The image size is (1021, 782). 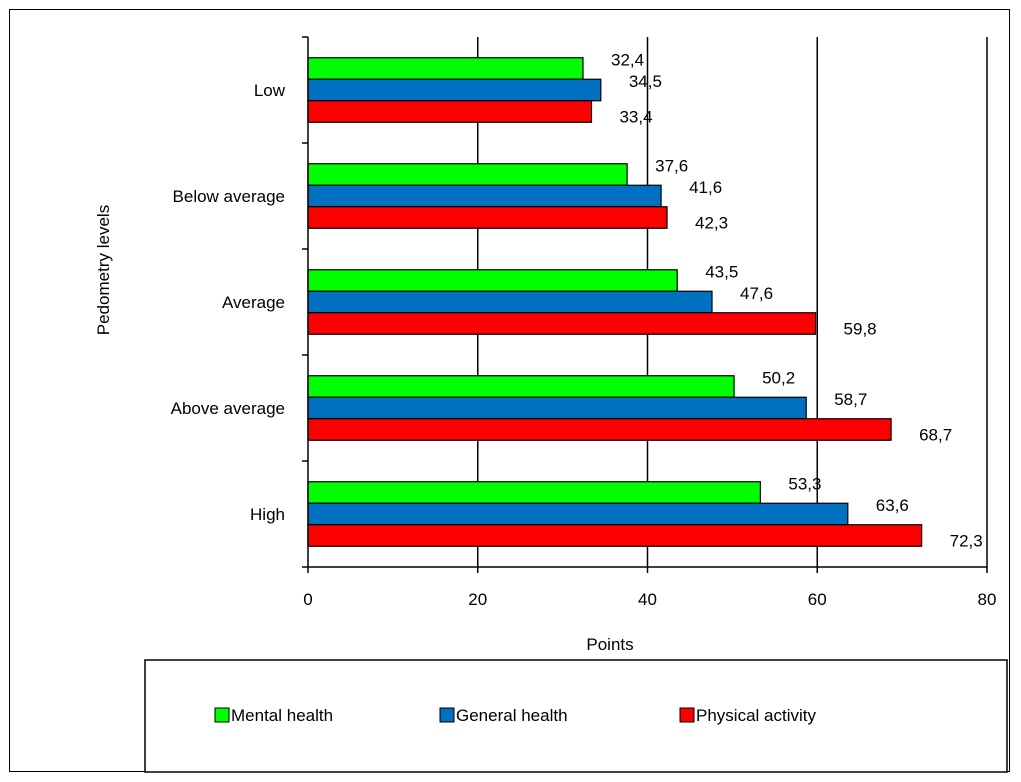 I want to click on x-tick-label: 60, so click(x=817, y=599).